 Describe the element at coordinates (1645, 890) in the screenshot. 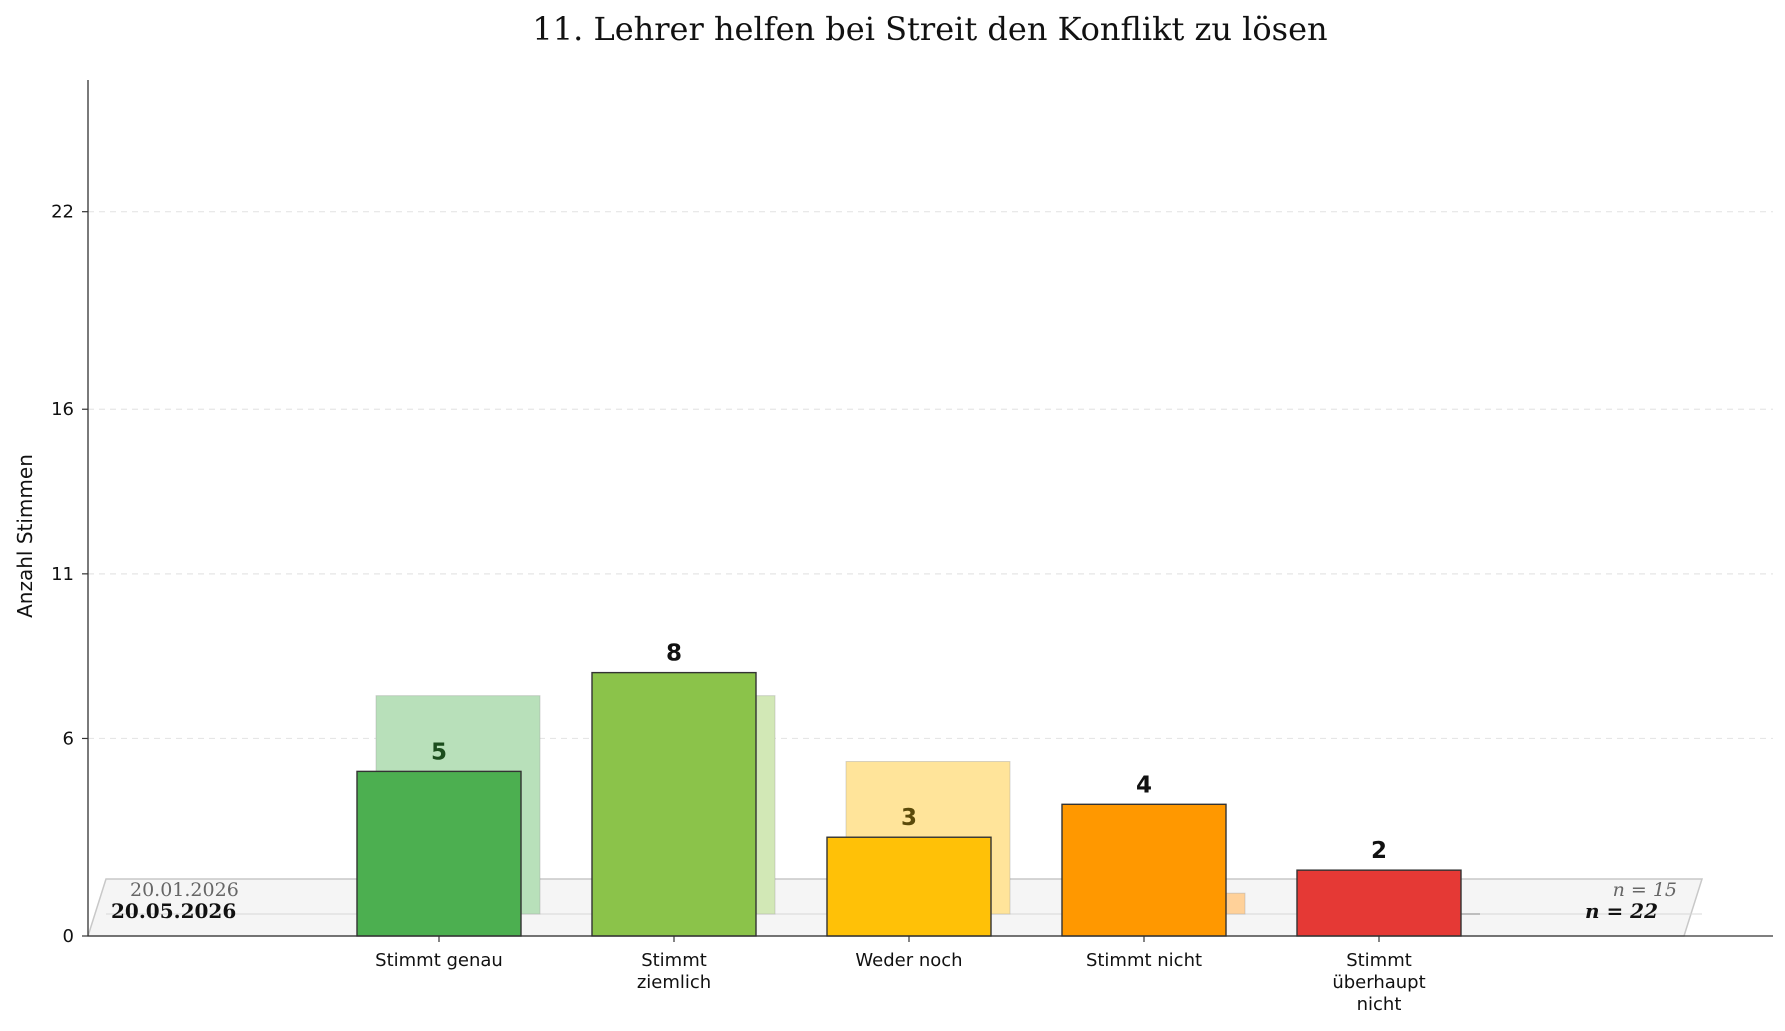

I see `legend-previous-n: n = 15` at that location.